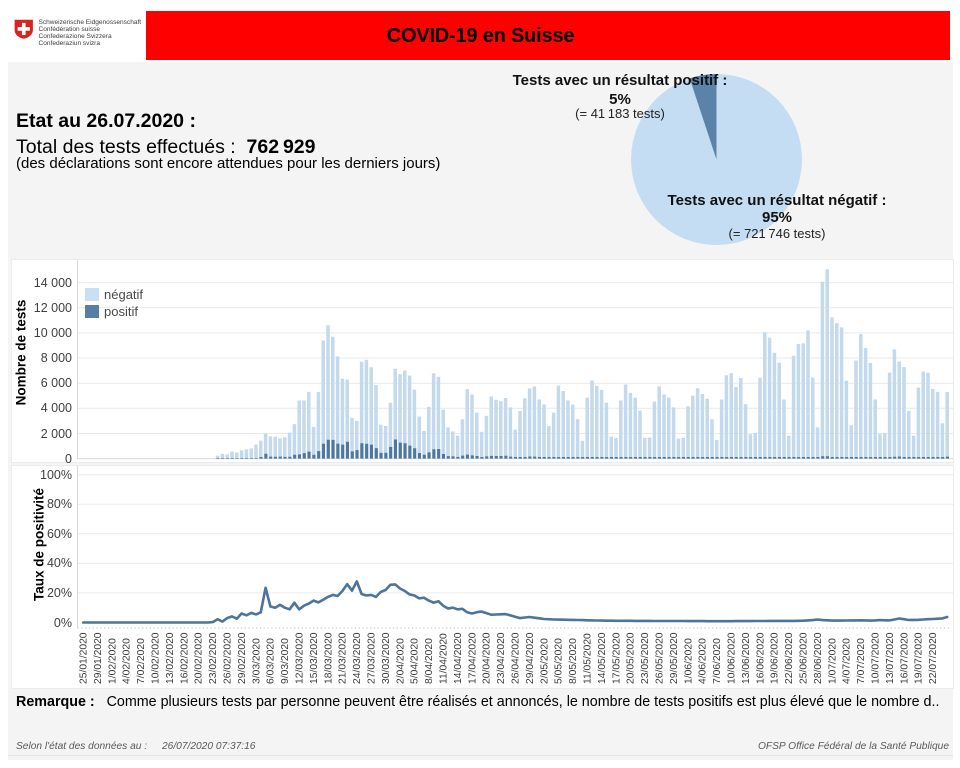 This screenshot has height=768, width=960. Describe the element at coordinates (688, 661) in the screenshot. I see `svg-text: 1/06/2020` at that location.